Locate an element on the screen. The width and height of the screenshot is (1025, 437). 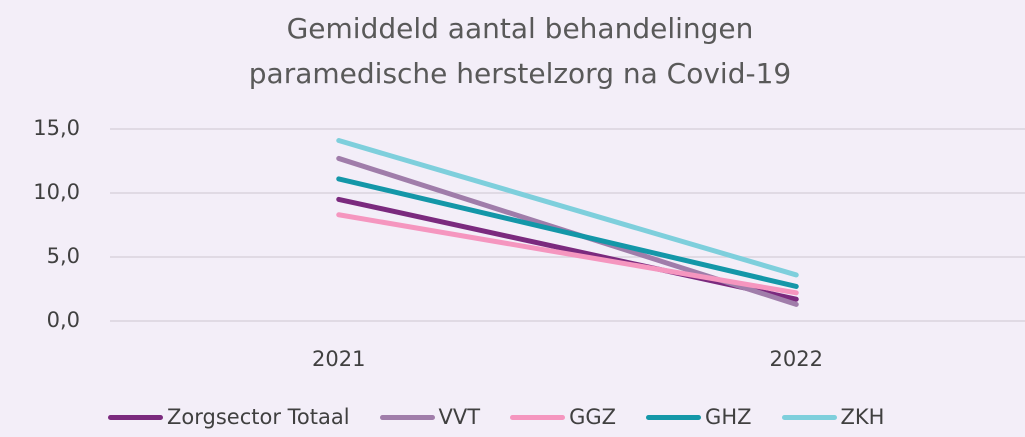
y-tick-label: 10,0 is located at coordinates (56, 192).